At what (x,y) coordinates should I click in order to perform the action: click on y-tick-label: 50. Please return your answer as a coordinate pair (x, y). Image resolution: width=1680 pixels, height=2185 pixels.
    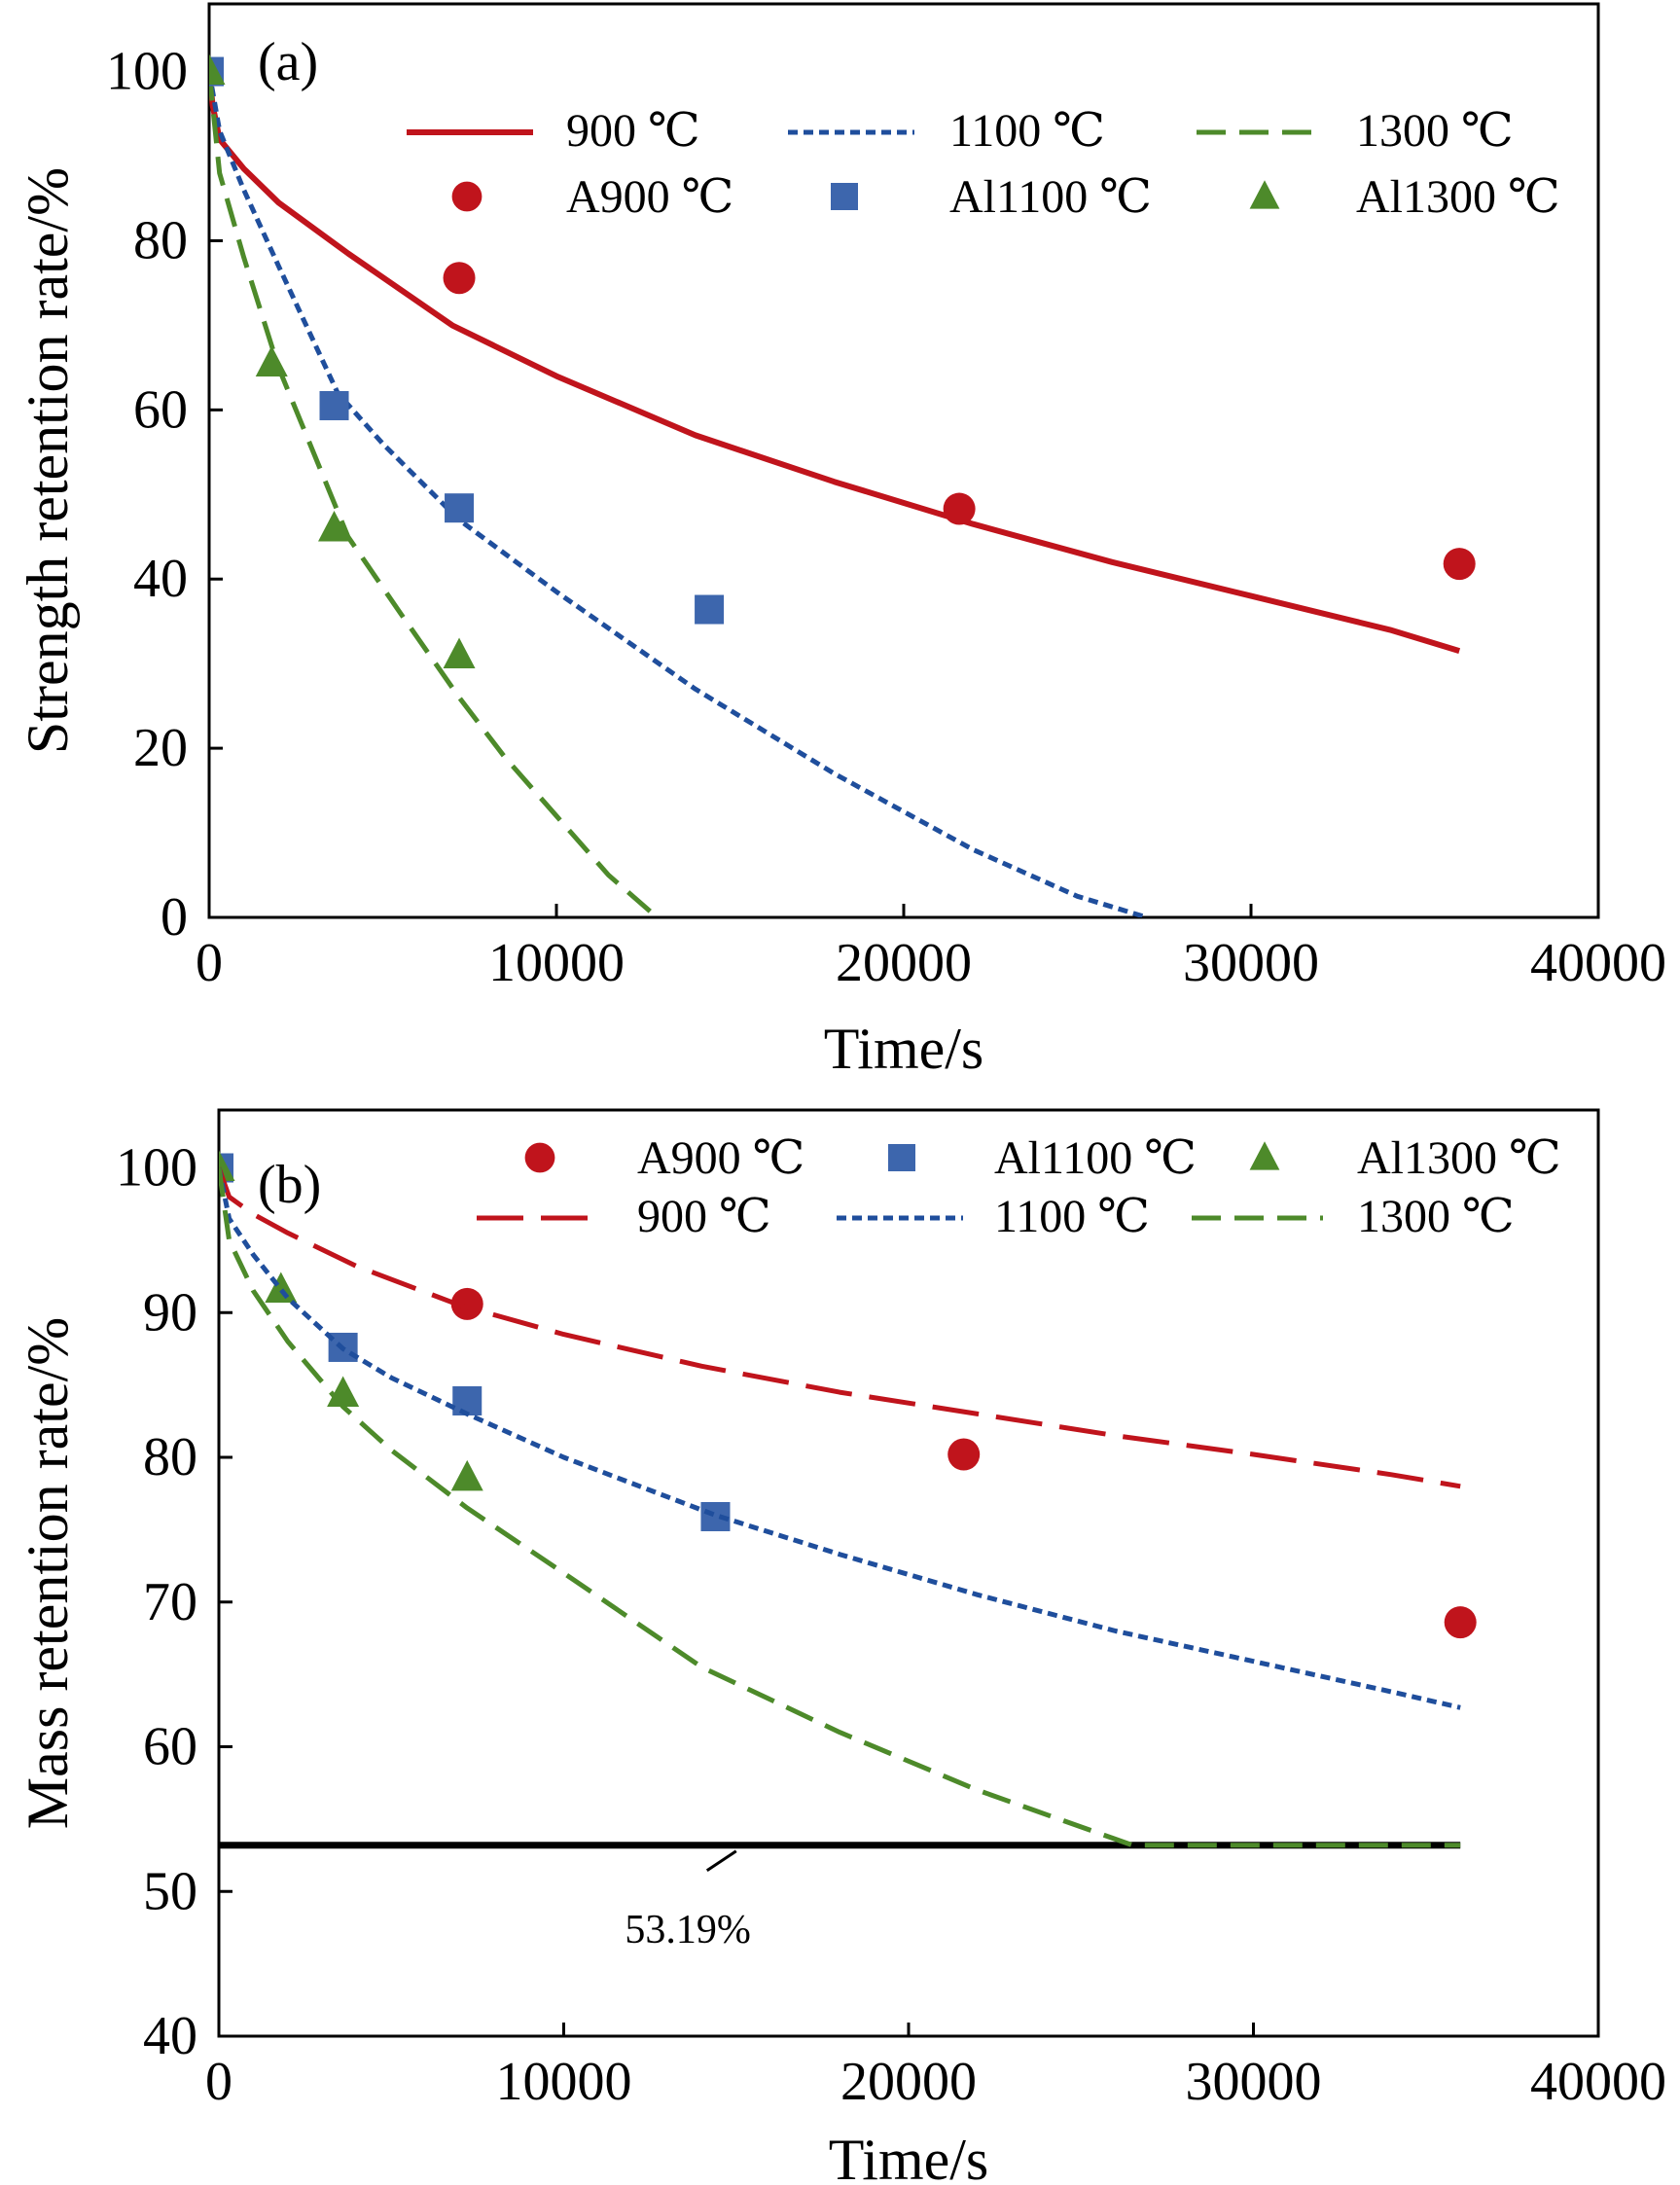
    Looking at the image, I should click on (170, 1891).